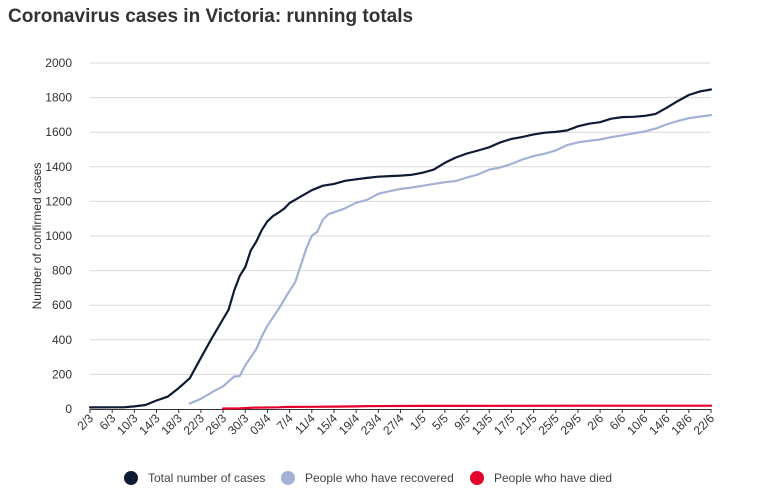 This screenshot has height=495, width=771. Describe the element at coordinates (553, 478) in the screenshot. I see `legend-label: People who have died` at that location.